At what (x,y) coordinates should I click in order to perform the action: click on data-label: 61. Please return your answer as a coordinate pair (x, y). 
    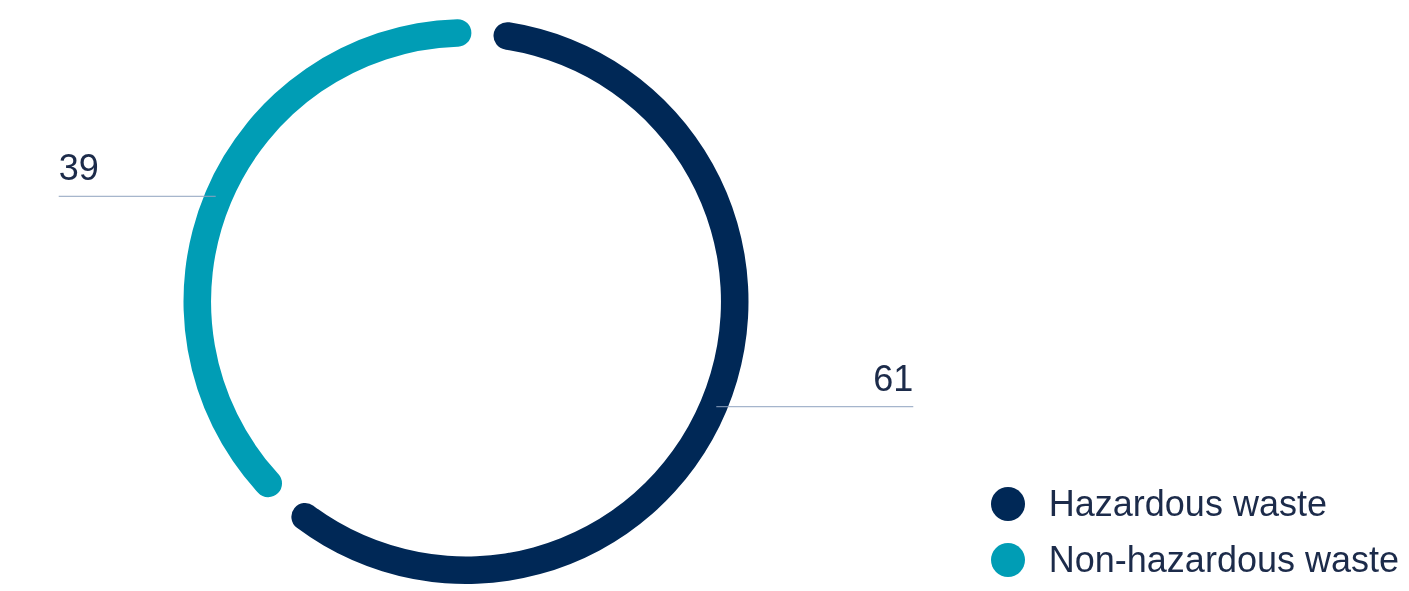
    Looking at the image, I should click on (893, 378).